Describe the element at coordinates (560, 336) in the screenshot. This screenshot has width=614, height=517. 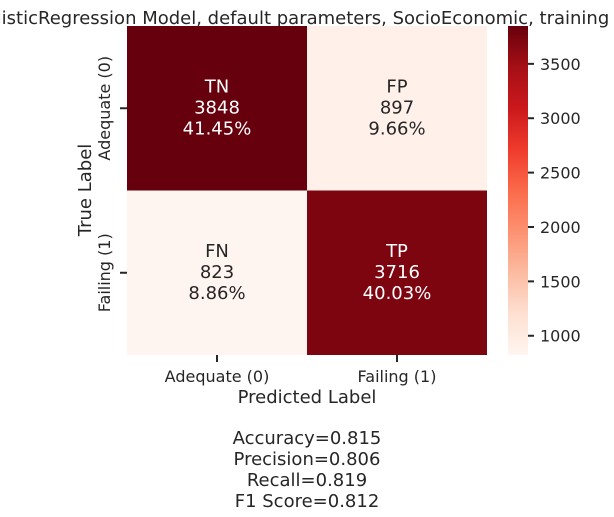
I see `colorbar-tick-label: 1000` at that location.